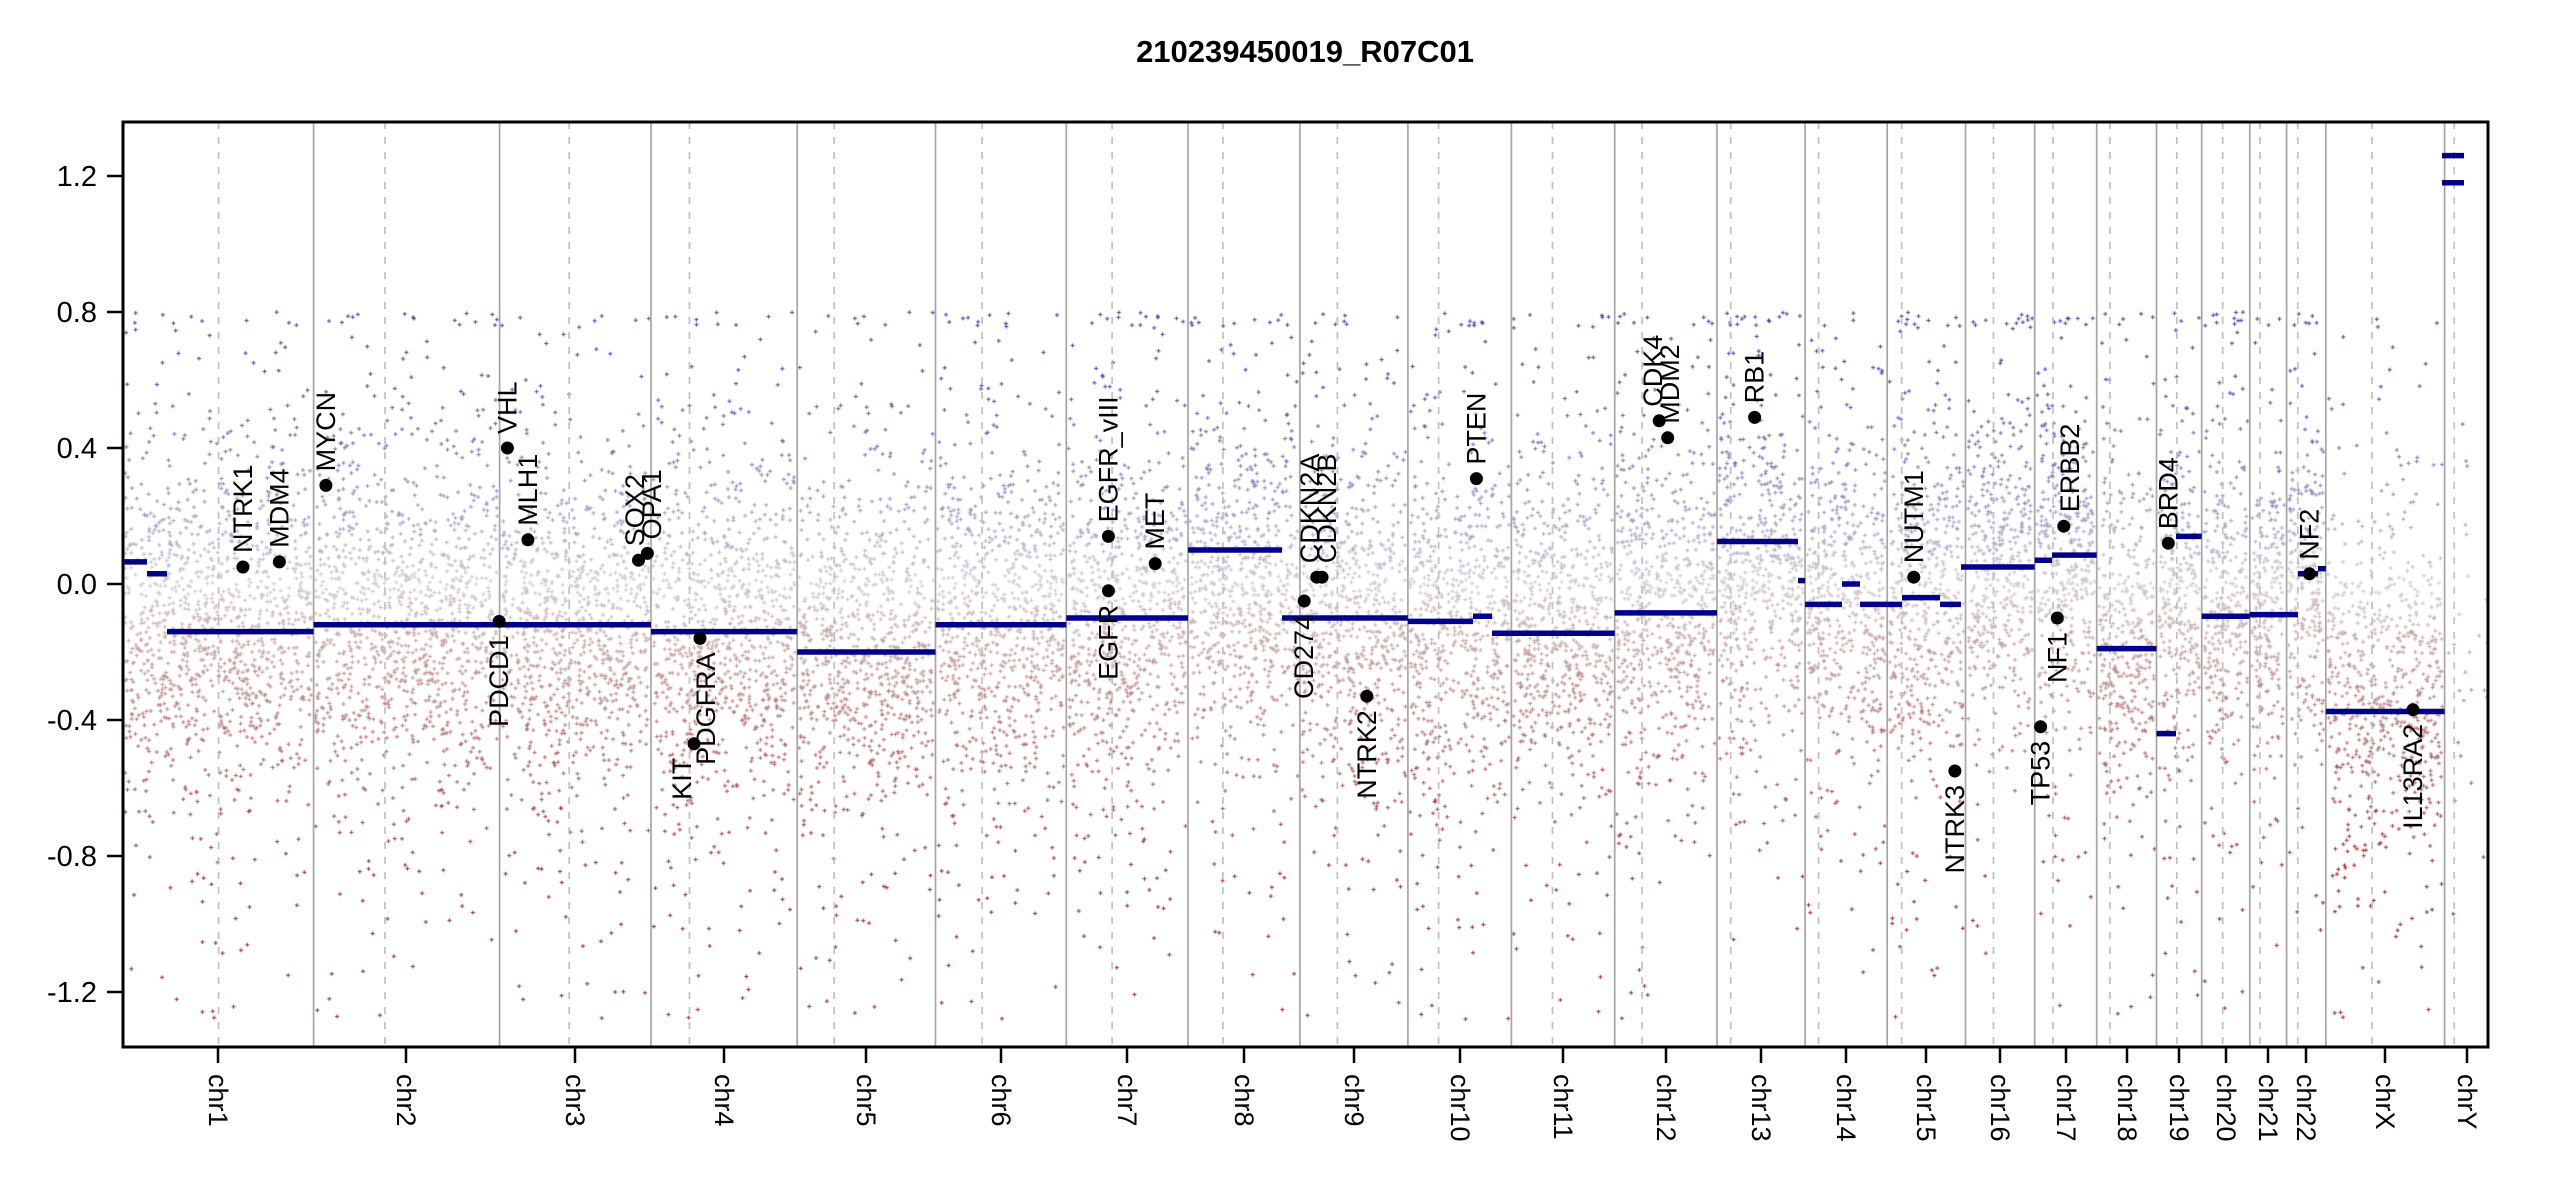 The height and width of the screenshot is (1200, 2550). I want to click on gene-label: NF1, so click(2057, 657).